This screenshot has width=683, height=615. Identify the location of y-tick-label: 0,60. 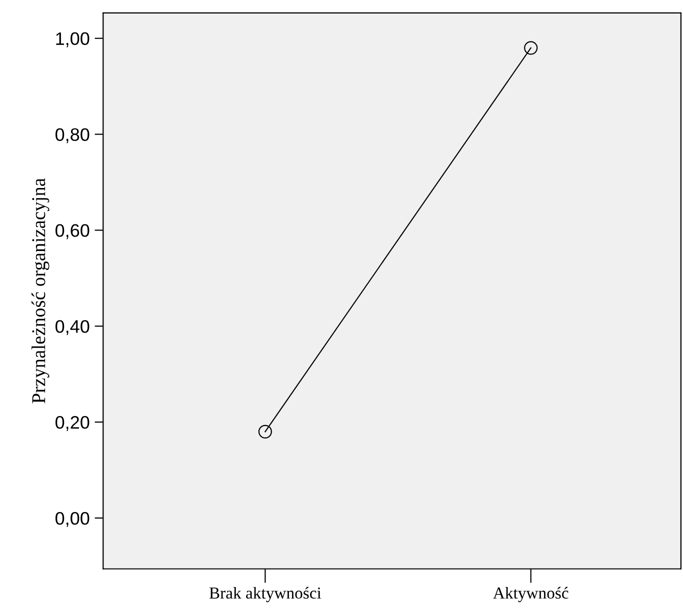
(73, 232).